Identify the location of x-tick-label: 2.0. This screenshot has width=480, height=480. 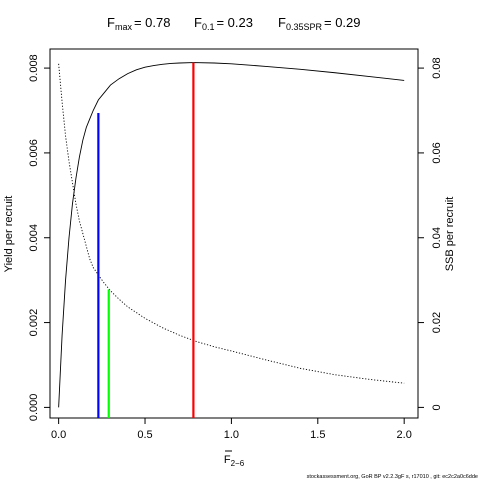
(404, 435).